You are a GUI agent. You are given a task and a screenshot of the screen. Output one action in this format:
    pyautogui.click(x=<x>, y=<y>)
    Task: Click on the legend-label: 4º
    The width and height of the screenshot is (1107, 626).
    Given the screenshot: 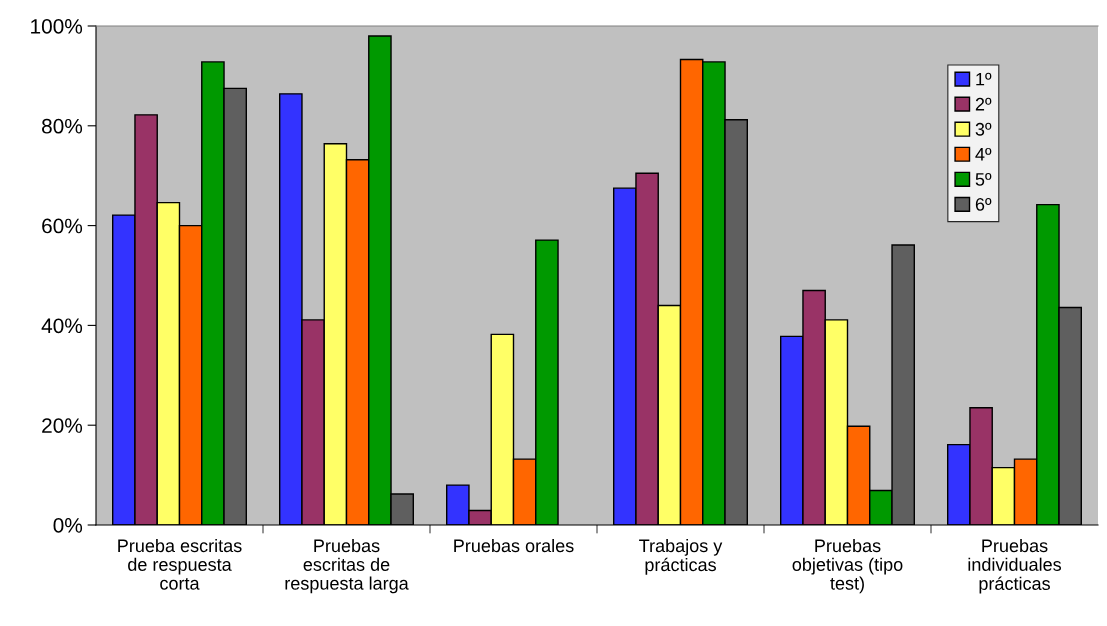 What is the action you would take?
    pyautogui.click(x=983, y=154)
    